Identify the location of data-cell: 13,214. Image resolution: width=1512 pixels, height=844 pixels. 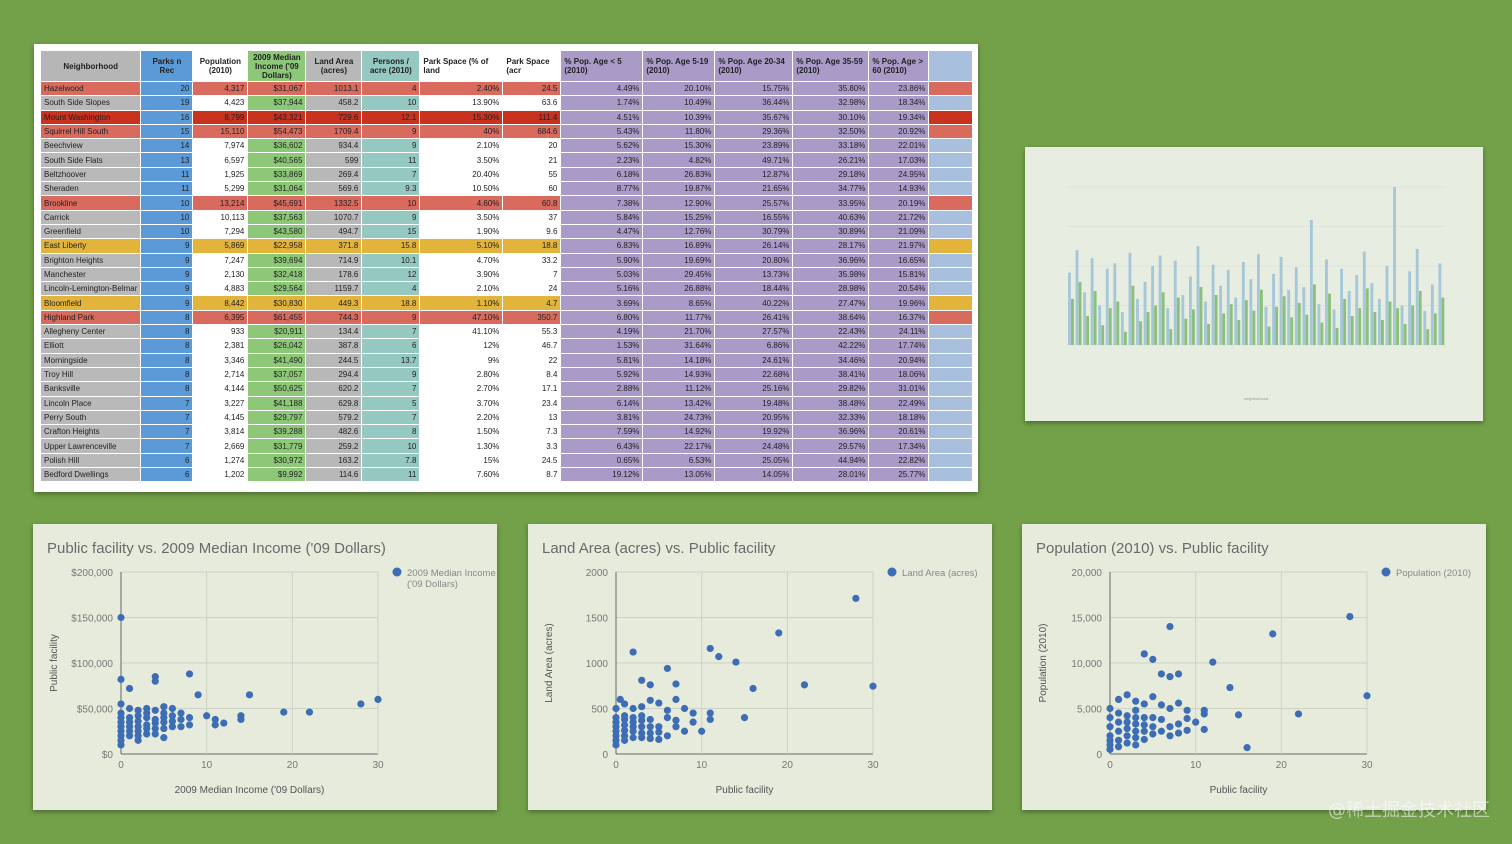
(220, 203).